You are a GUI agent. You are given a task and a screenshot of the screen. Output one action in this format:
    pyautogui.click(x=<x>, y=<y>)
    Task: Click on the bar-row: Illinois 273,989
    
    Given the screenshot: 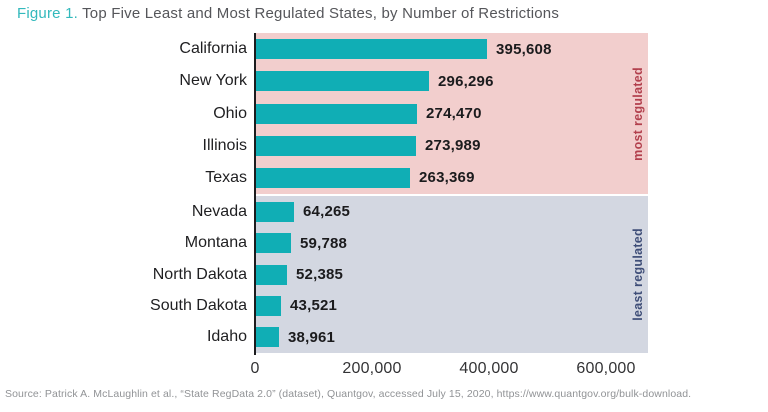 What is the action you would take?
    pyautogui.click(x=425, y=146)
    